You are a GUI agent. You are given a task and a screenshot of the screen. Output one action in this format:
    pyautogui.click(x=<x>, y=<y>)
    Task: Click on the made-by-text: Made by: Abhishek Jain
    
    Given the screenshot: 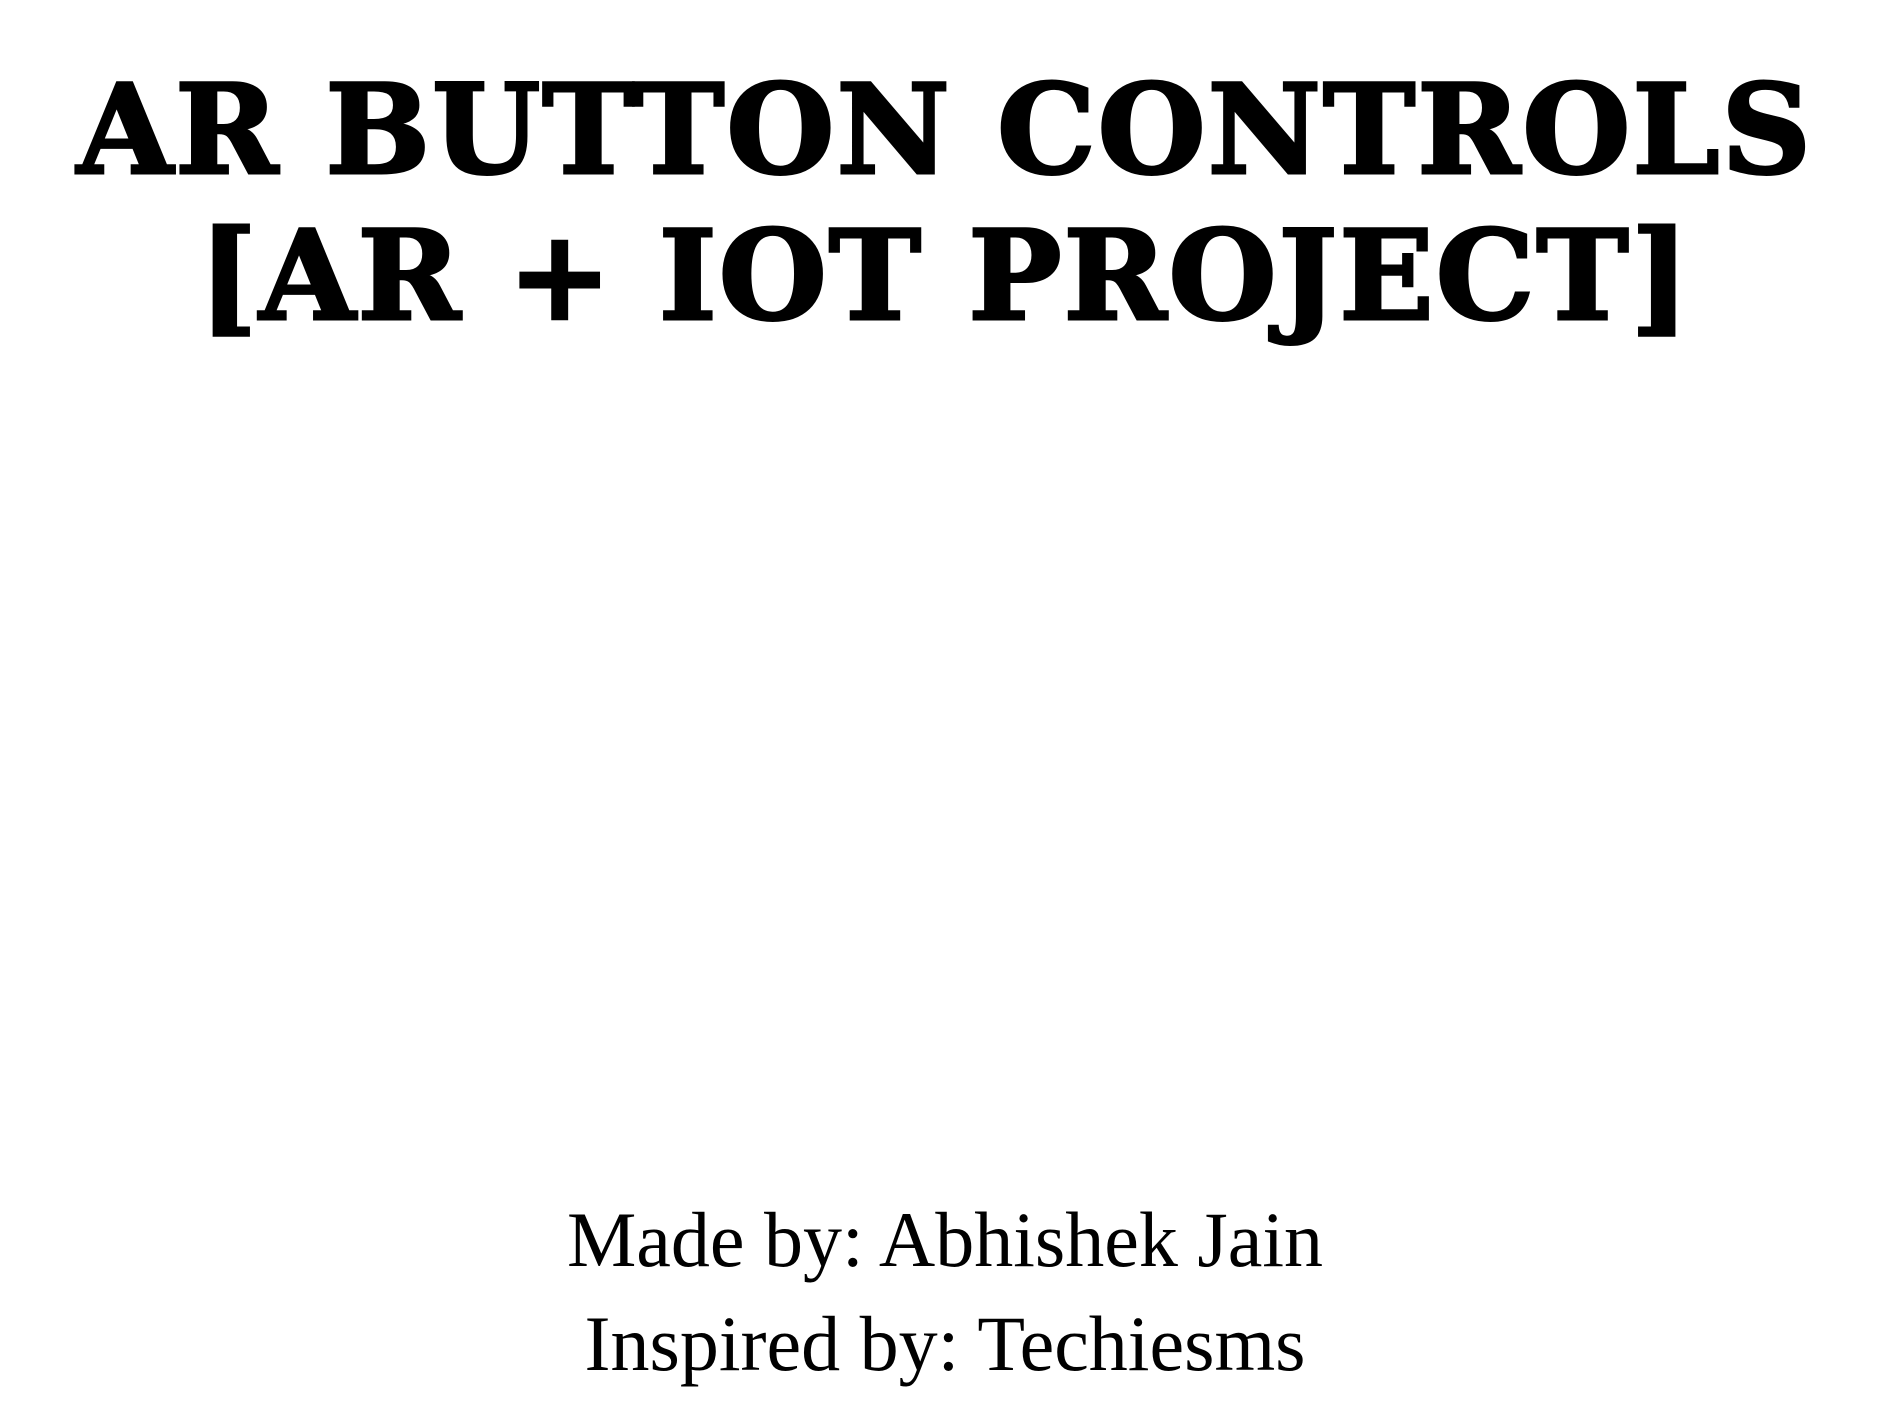 What is the action you would take?
    pyautogui.click(x=945, y=1239)
    